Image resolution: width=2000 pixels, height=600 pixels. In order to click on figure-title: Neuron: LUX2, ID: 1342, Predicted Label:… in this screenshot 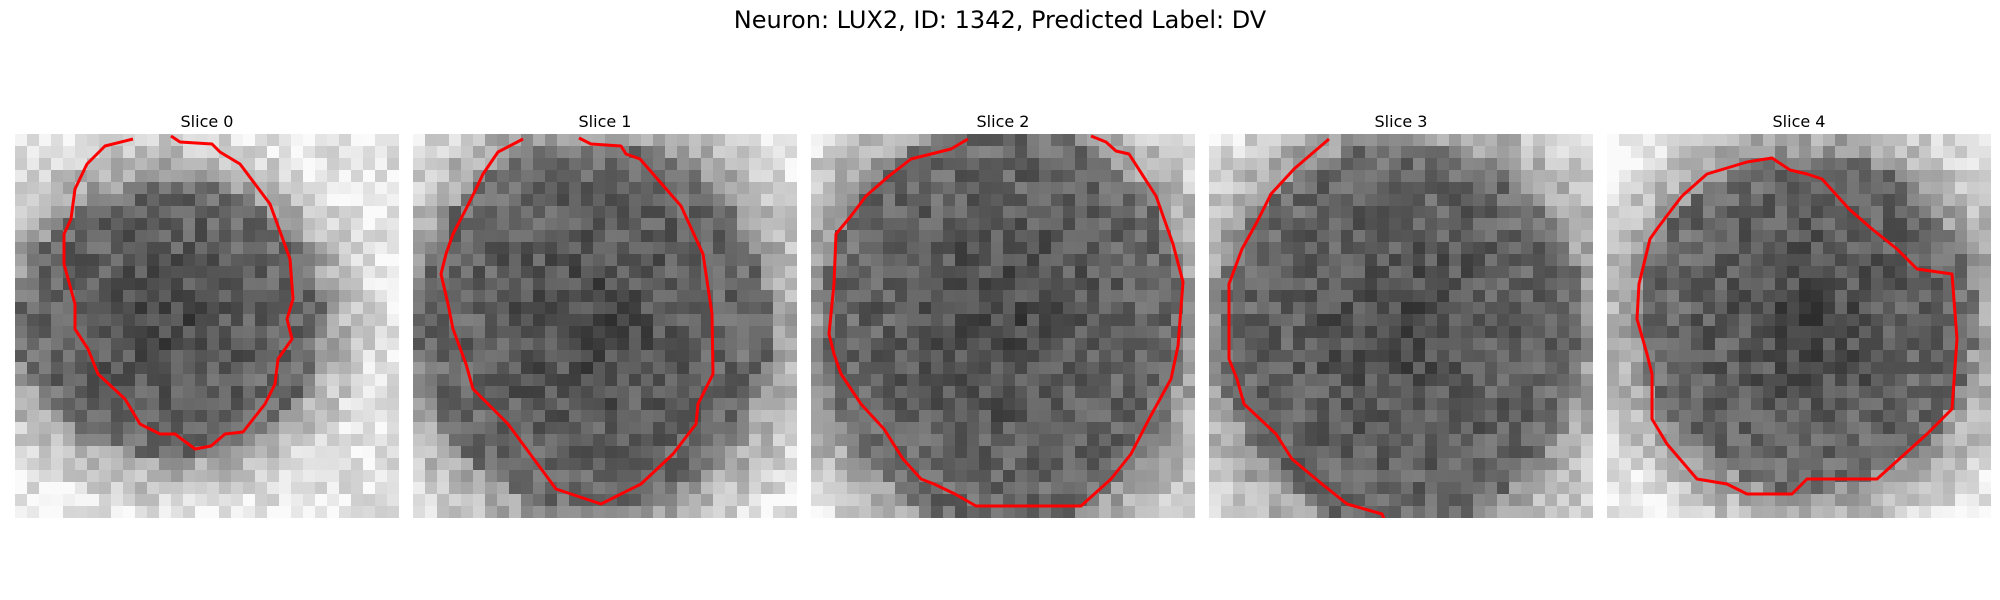, I will do `click(1000, 20)`.